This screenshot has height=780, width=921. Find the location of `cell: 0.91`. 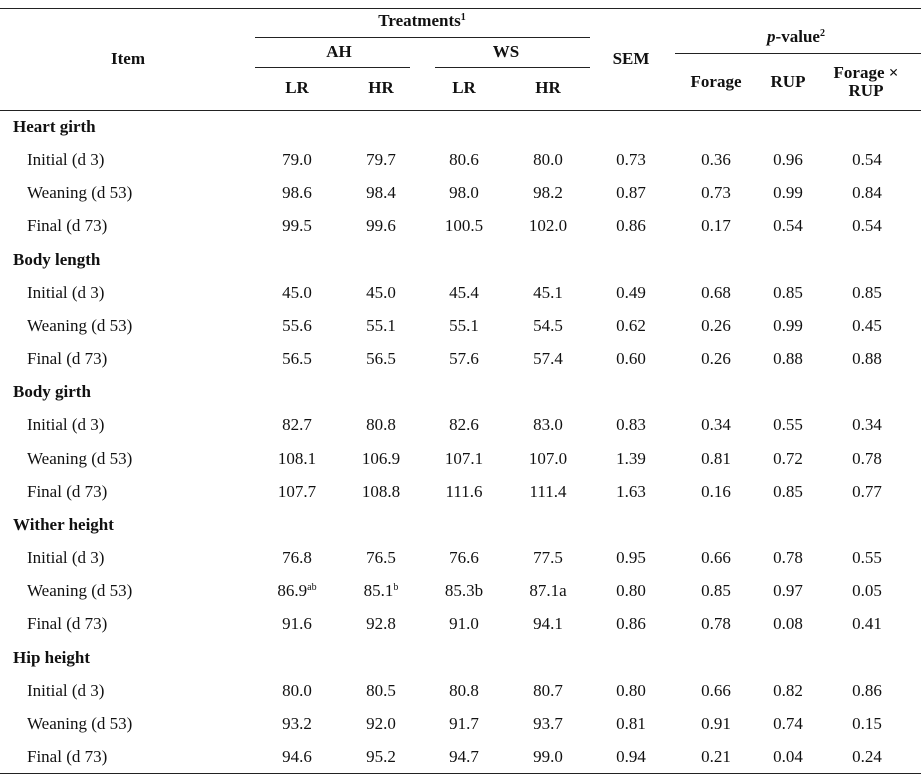

cell: 0.91 is located at coordinates (716, 723).